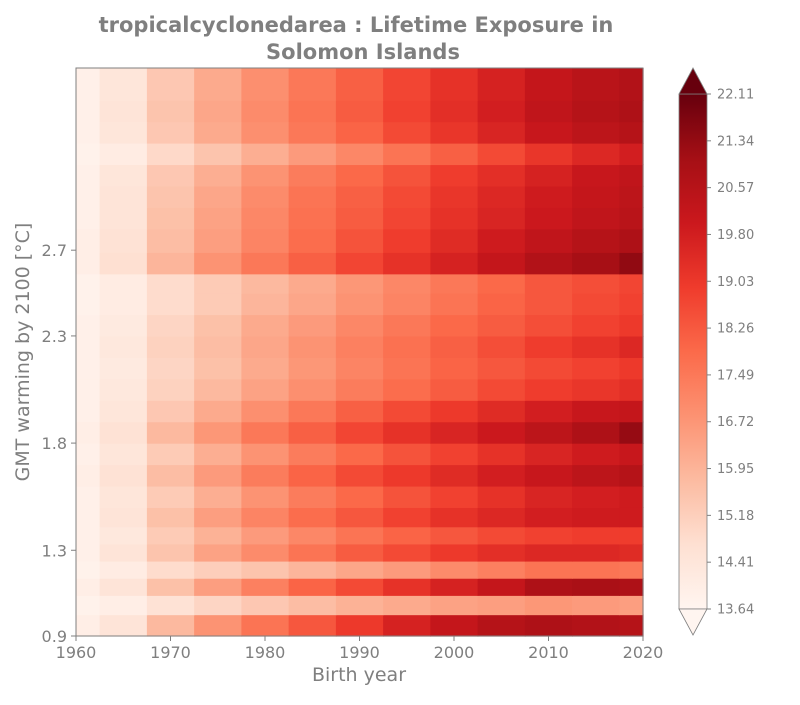  Describe the element at coordinates (735, 235) in the screenshot. I see `colorbar-tick-label: 19.80` at that location.